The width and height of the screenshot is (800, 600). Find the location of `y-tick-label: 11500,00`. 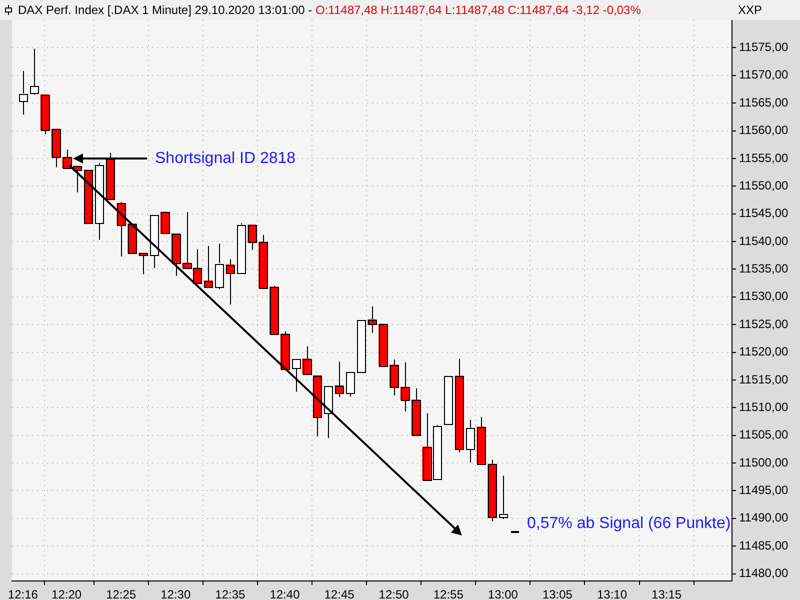

y-tick-label: 11500,00 is located at coordinates (763, 462).